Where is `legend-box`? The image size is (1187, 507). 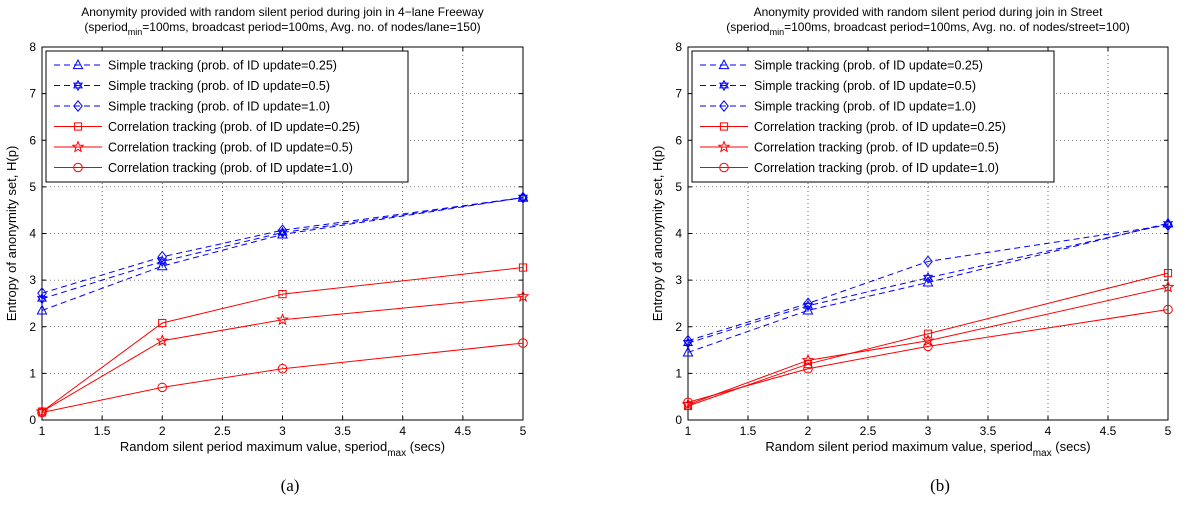
legend-box is located at coordinates (227, 116).